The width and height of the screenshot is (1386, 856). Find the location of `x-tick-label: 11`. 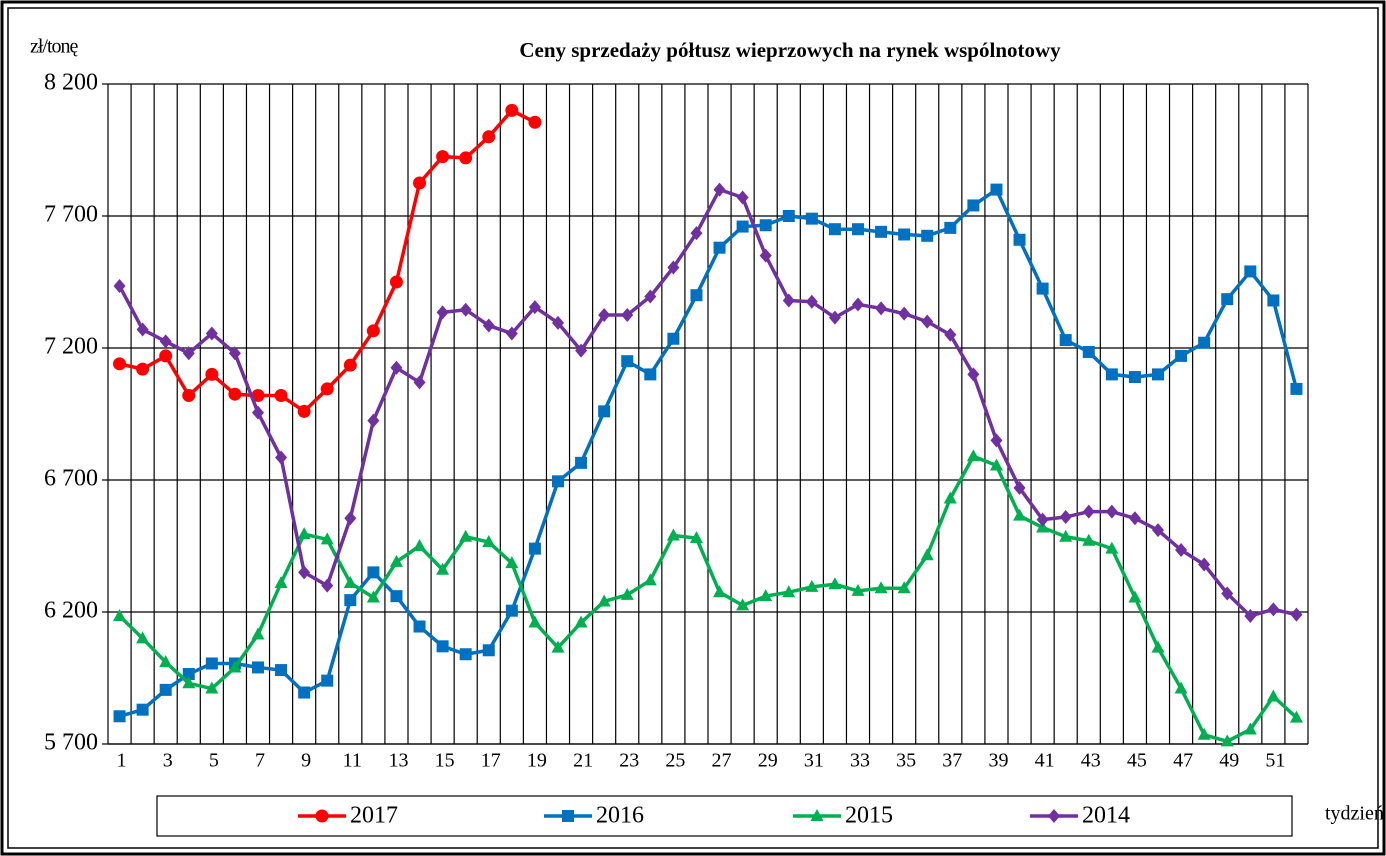

x-tick-label: 11 is located at coordinates (352, 761).